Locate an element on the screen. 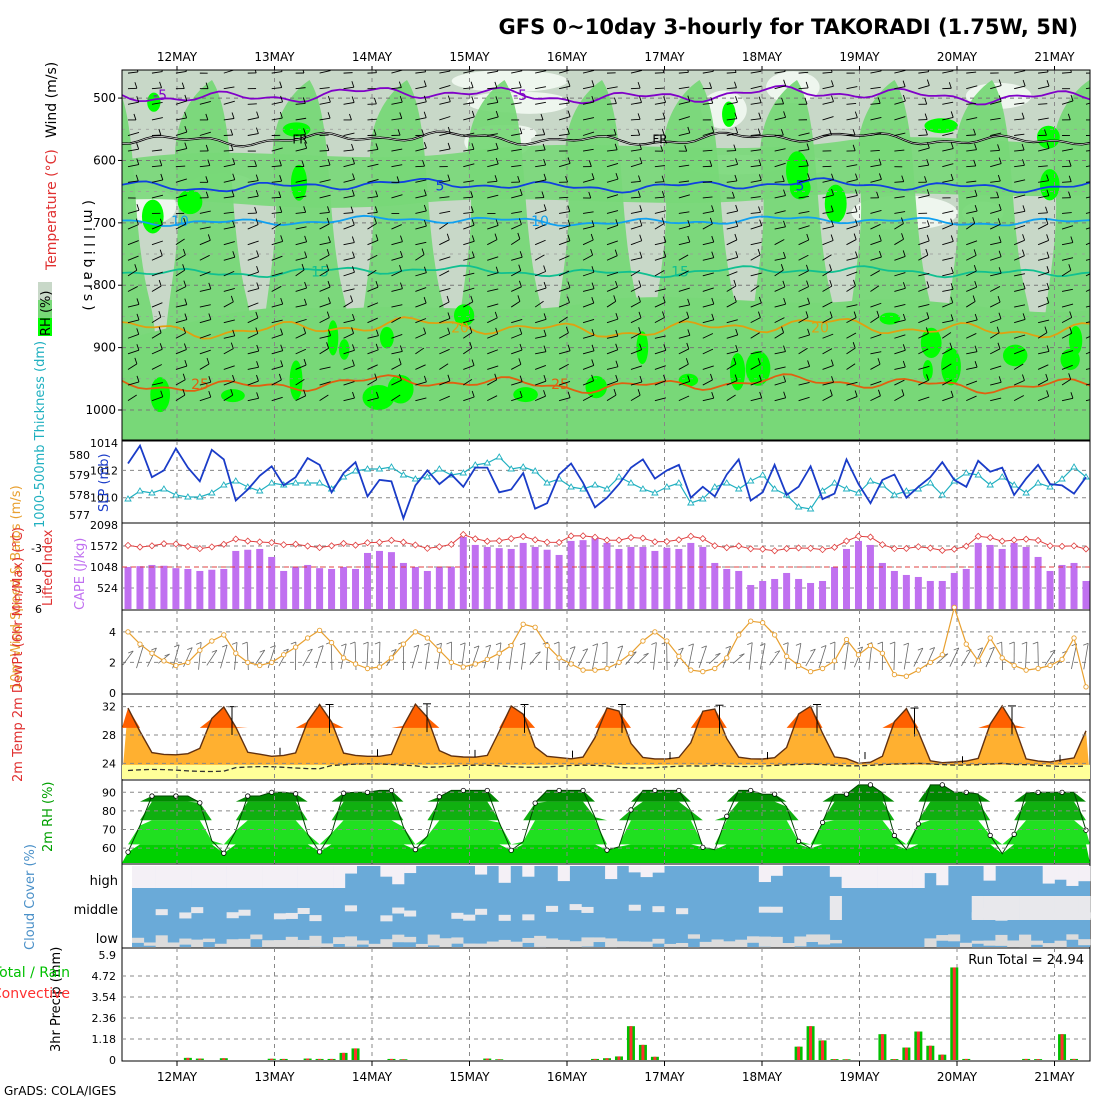 The image size is (1100, 1100). middle-cloud-gap is located at coordinates (977, 908).